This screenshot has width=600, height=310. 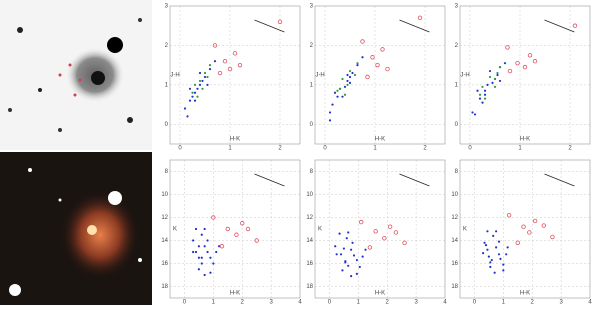 I want to click on y-tick-label: 12, so click(x=164, y=218).